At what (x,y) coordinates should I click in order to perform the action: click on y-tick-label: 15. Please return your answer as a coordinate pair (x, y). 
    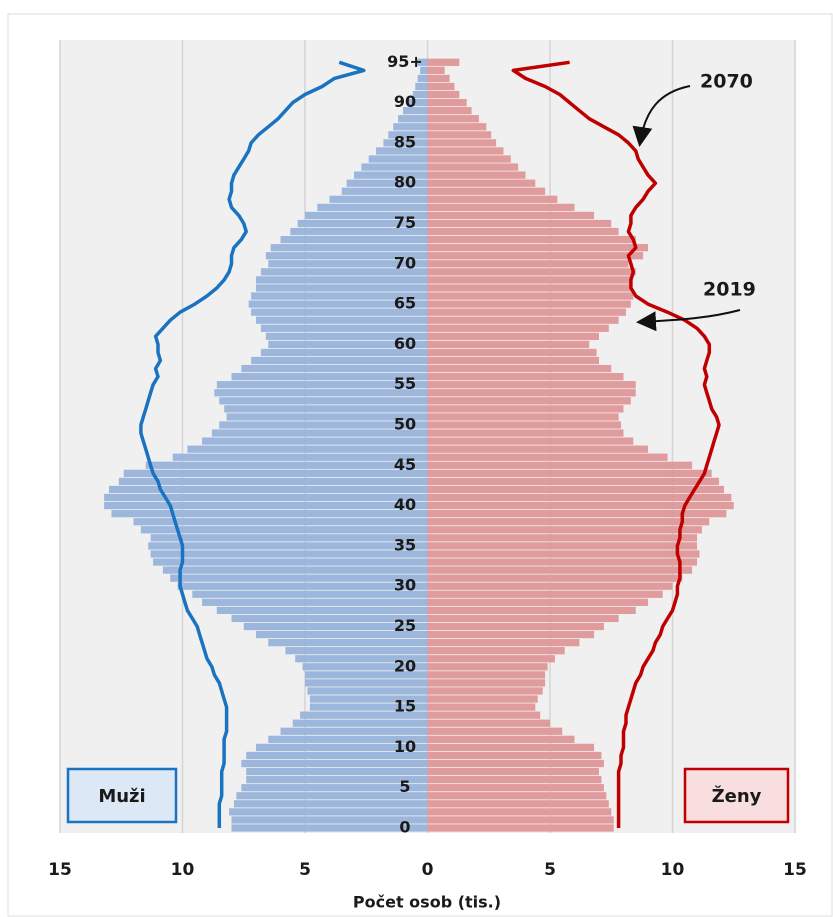
    Looking at the image, I should click on (405, 706).